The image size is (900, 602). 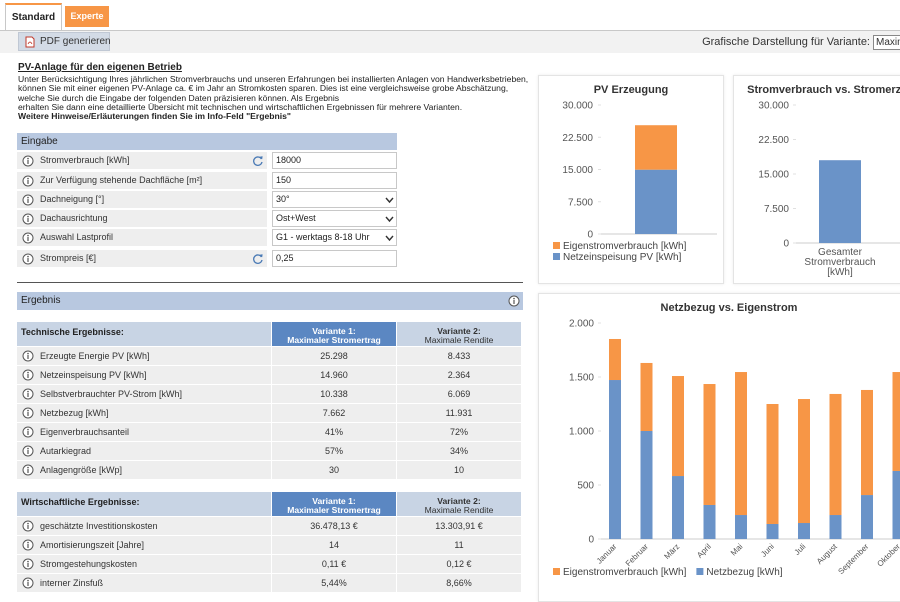 I want to click on cell-value: 0,12 €, so click(x=459, y=564).